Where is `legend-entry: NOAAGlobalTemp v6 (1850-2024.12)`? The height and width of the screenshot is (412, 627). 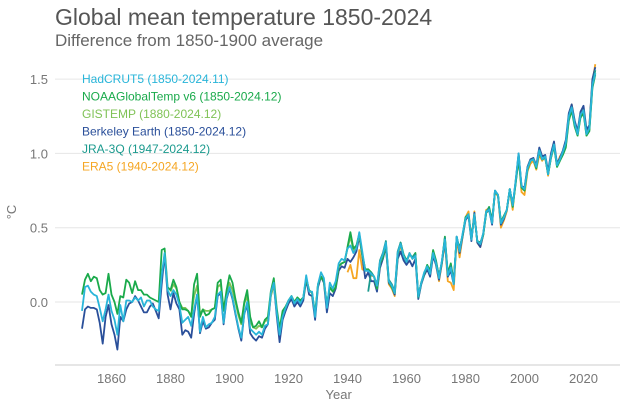
legend-entry: NOAAGlobalTemp v6 (1850-2024.12) is located at coordinates (181, 97).